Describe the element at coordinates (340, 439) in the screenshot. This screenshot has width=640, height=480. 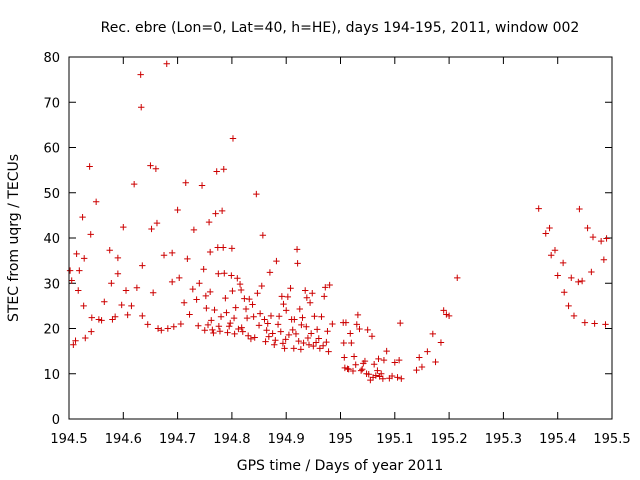
I see `x-tick-label: 195` at that location.